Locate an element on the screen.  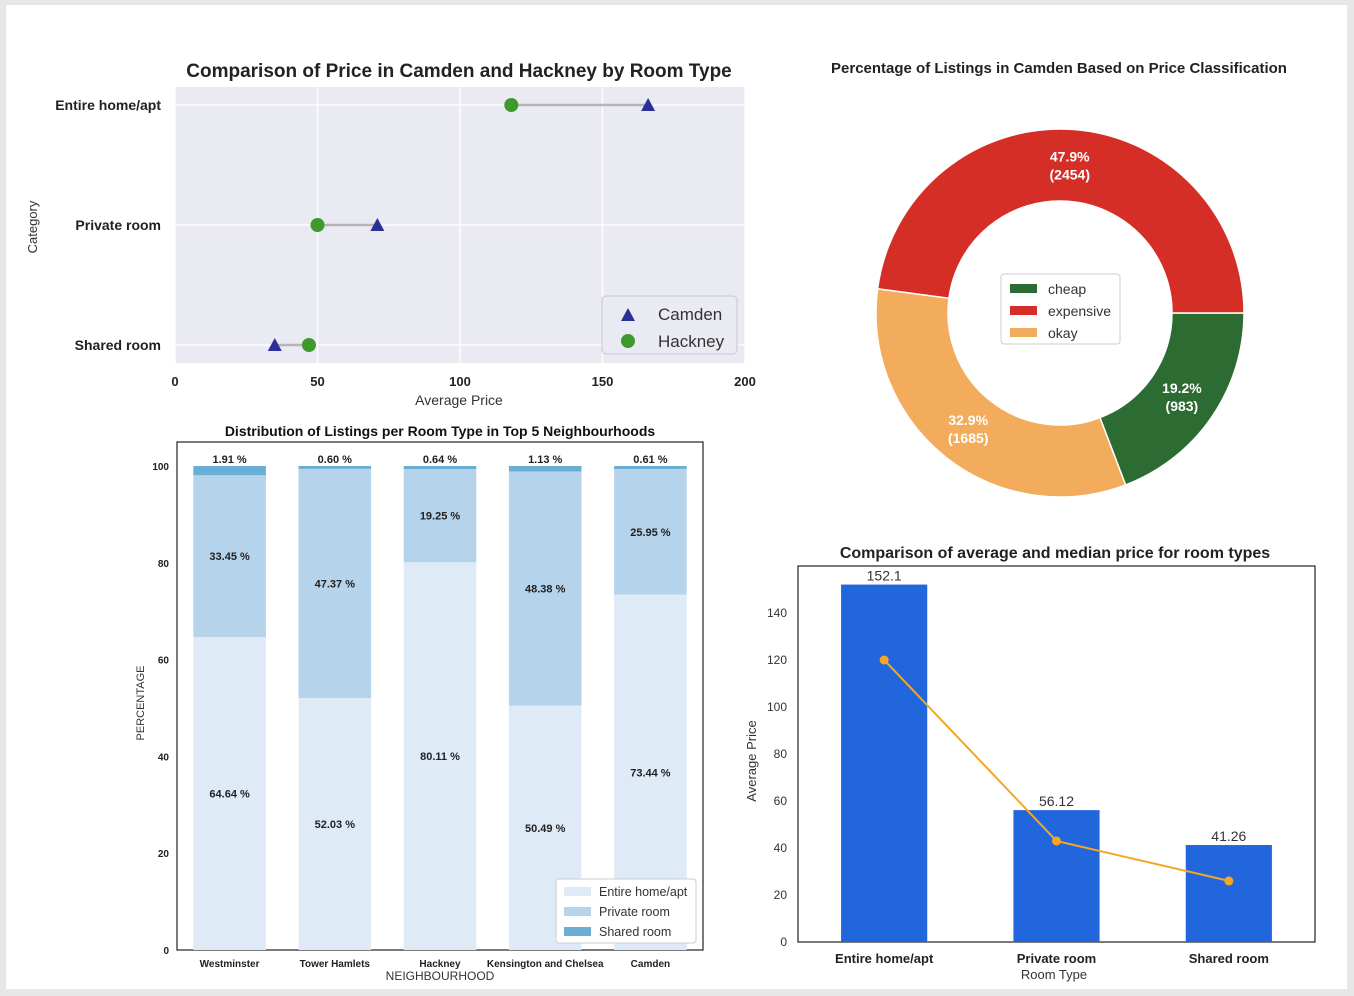
stacked-category-label: Westminster is located at coordinates (230, 964).